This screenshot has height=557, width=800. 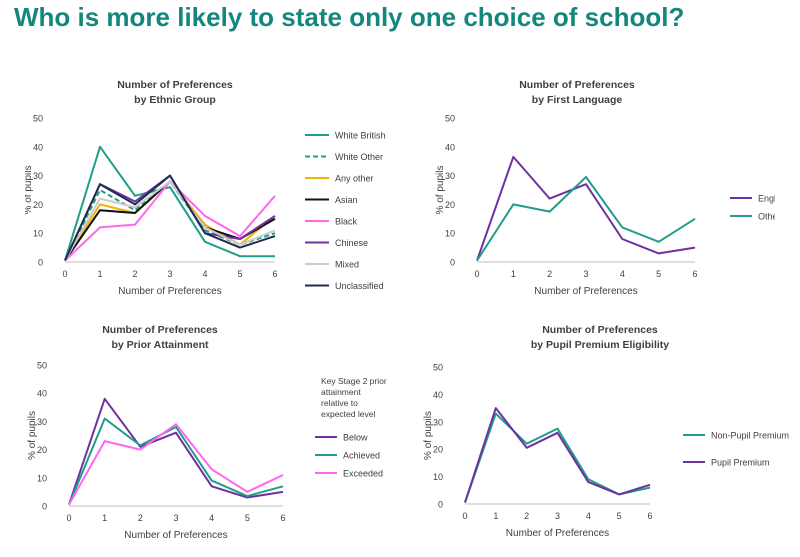 I want to click on legend-label: White British, so click(x=360, y=136).